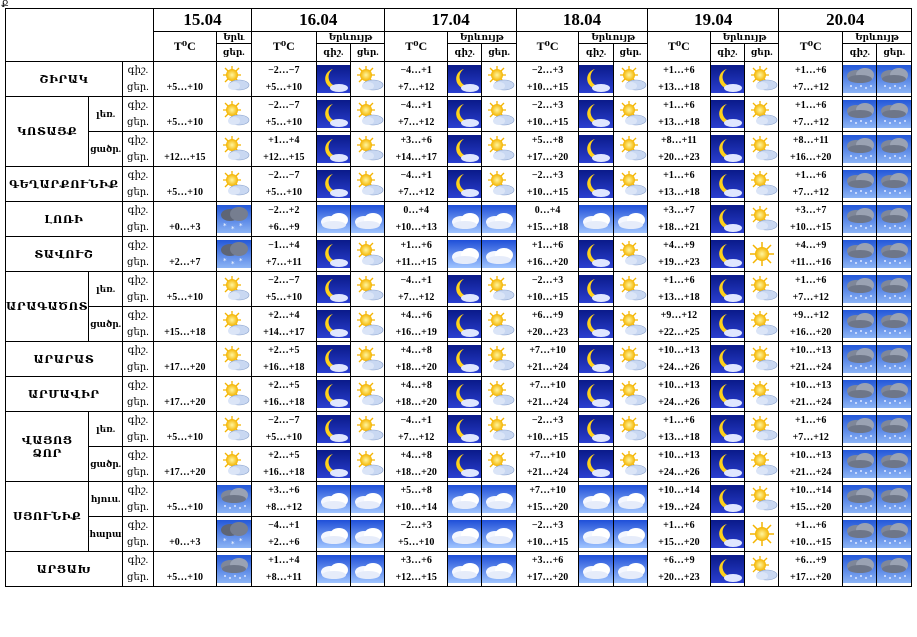 This screenshot has height=637, width=917. Describe the element at coordinates (284, 569) in the screenshot. I see `temp-cell: +1…+4 +8…+11` at that location.